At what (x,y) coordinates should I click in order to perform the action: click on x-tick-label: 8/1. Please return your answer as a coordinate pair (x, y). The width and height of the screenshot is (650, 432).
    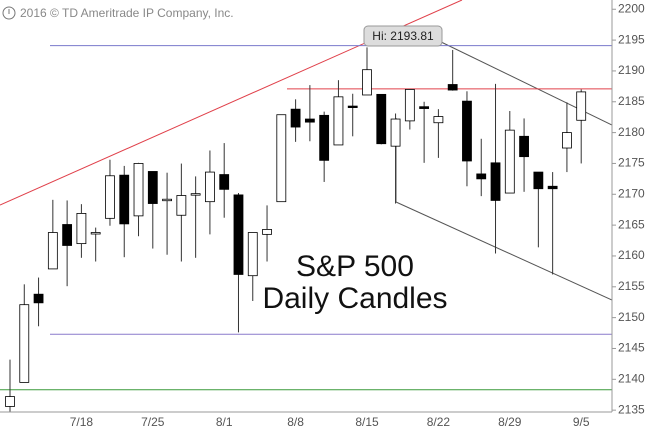
    Looking at the image, I should click on (224, 422).